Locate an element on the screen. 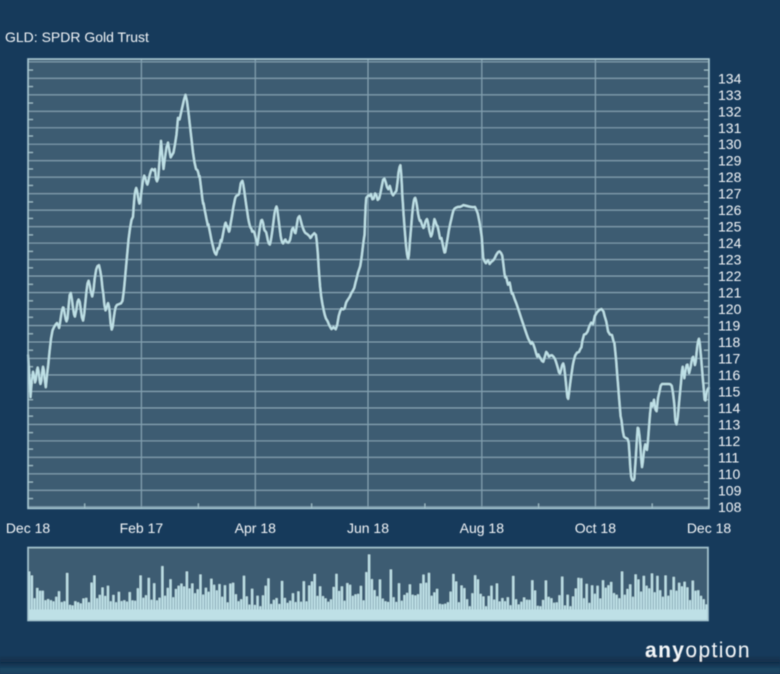 This screenshot has width=780, height=674. svg-text: 111 is located at coordinates (728, 457).